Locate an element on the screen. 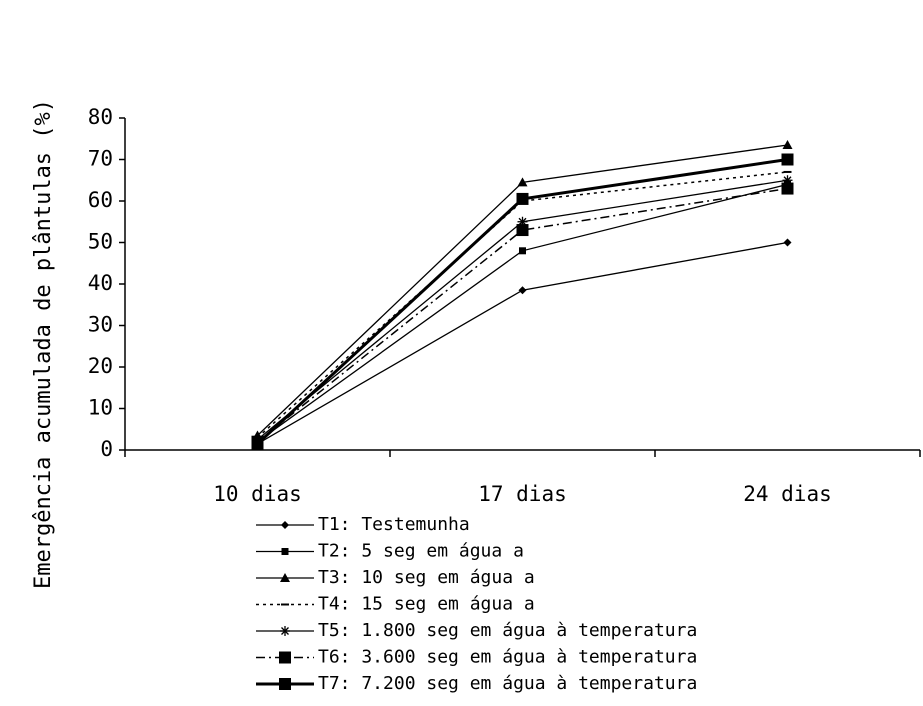 This screenshot has width=923, height=706. y-tick-label: 50 is located at coordinates (100, 242).